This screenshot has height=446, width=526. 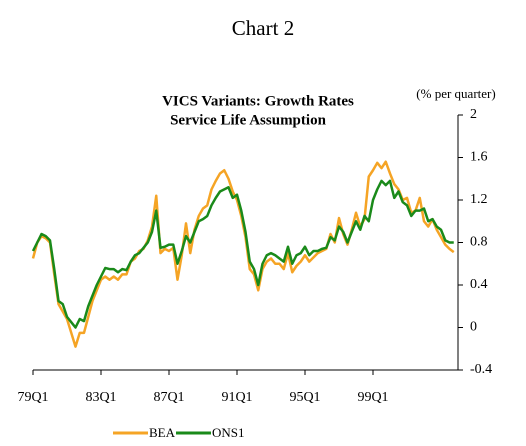 I want to click on y-tick-label: 0.8, so click(x=479, y=242).